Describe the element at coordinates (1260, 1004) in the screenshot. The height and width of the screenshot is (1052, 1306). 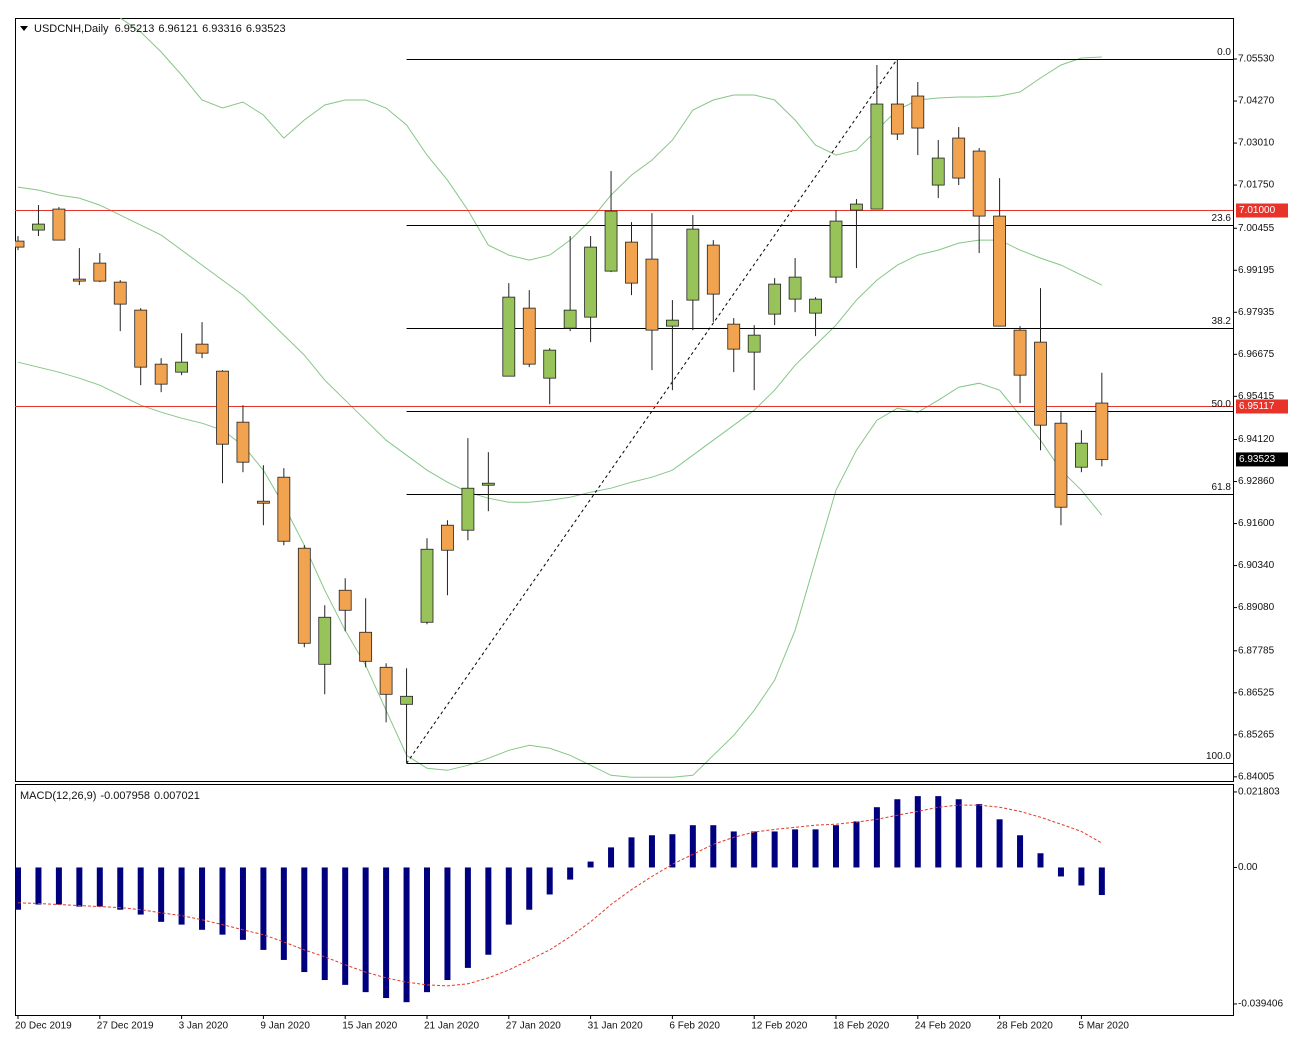
I see `macd-y-tick-label: -0.039406` at that location.